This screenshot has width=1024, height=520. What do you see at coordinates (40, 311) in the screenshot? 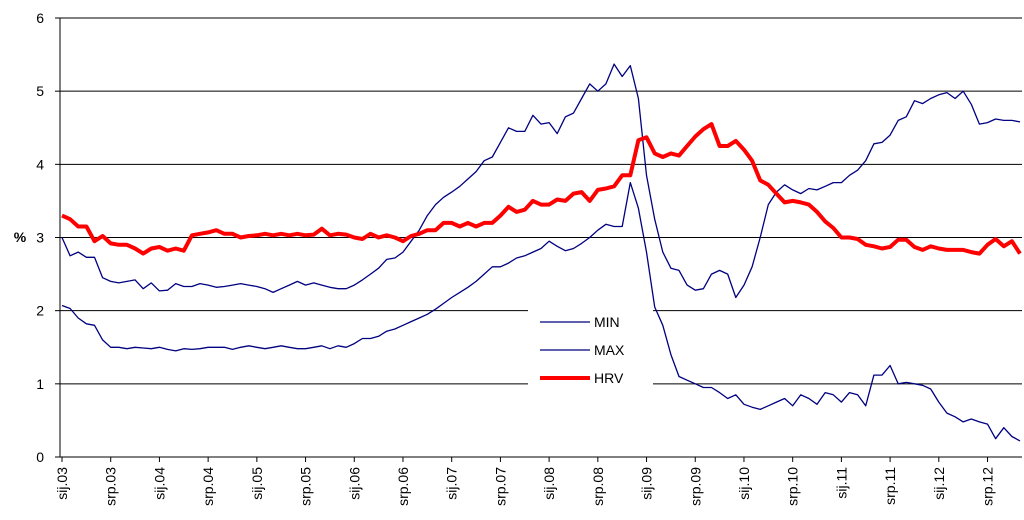
I see `y-tick-label: 2` at bounding box center [40, 311].